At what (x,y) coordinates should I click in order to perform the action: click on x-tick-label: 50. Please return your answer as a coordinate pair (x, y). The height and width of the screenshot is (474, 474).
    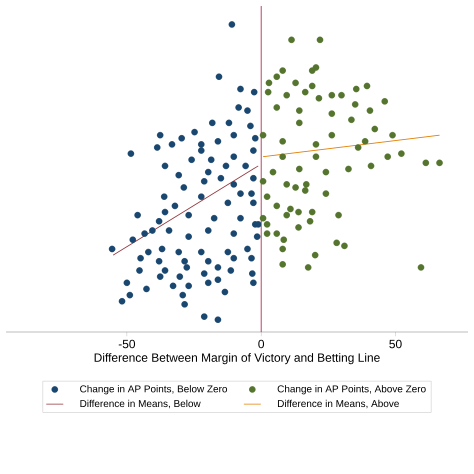
    Looking at the image, I should click on (395, 344).